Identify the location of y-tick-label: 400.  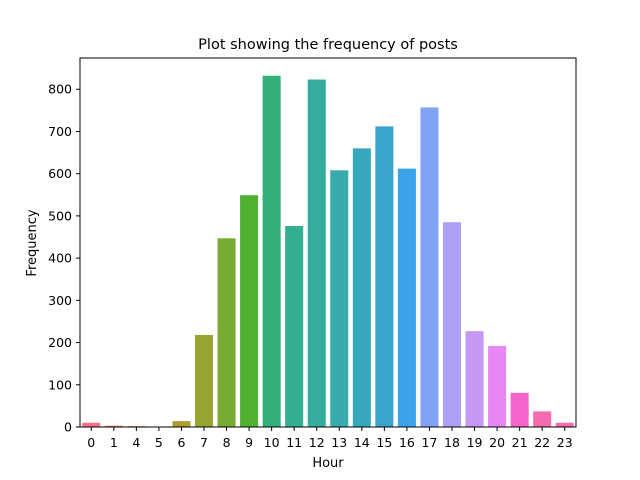
(60, 258).